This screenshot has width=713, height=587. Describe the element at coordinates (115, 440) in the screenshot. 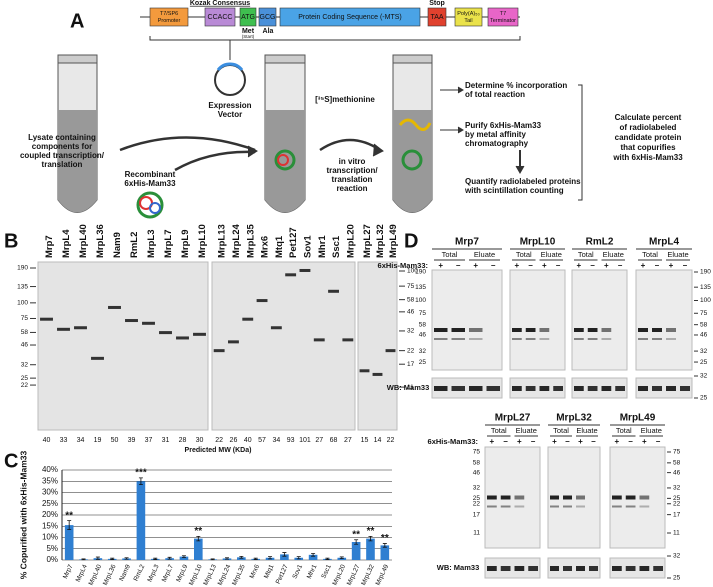

I see `mw-label: 50` at that location.